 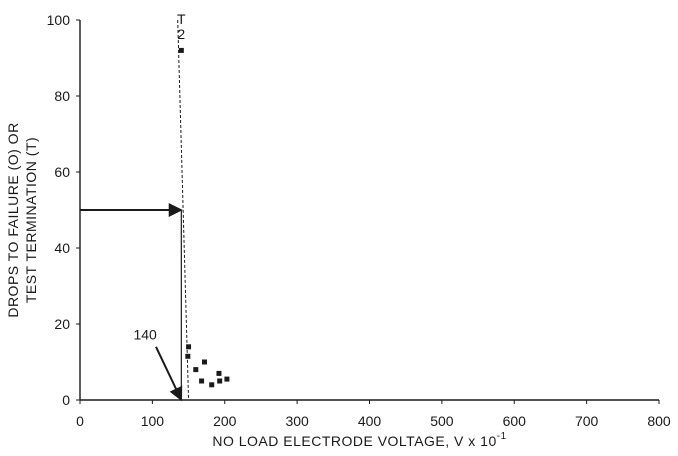 I want to click on y-axis-label-line-1: DROPS TO FAILURE (O) OR, so click(x=13, y=219).